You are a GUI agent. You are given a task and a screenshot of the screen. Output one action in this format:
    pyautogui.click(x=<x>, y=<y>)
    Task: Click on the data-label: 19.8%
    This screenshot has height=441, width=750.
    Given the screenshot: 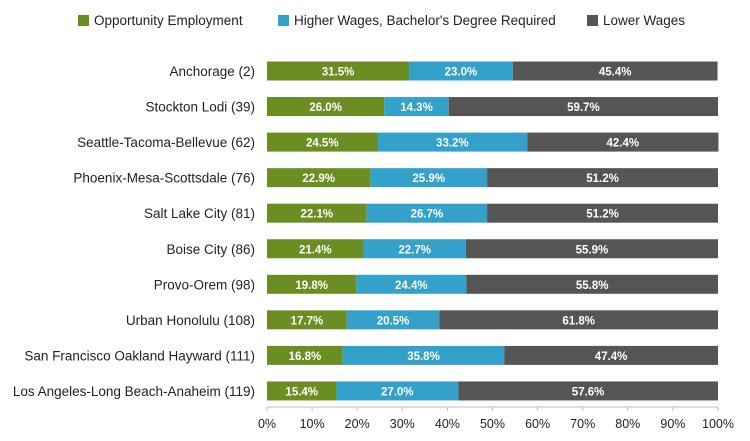 What is the action you would take?
    pyautogui.click(x=311, y=286)
    